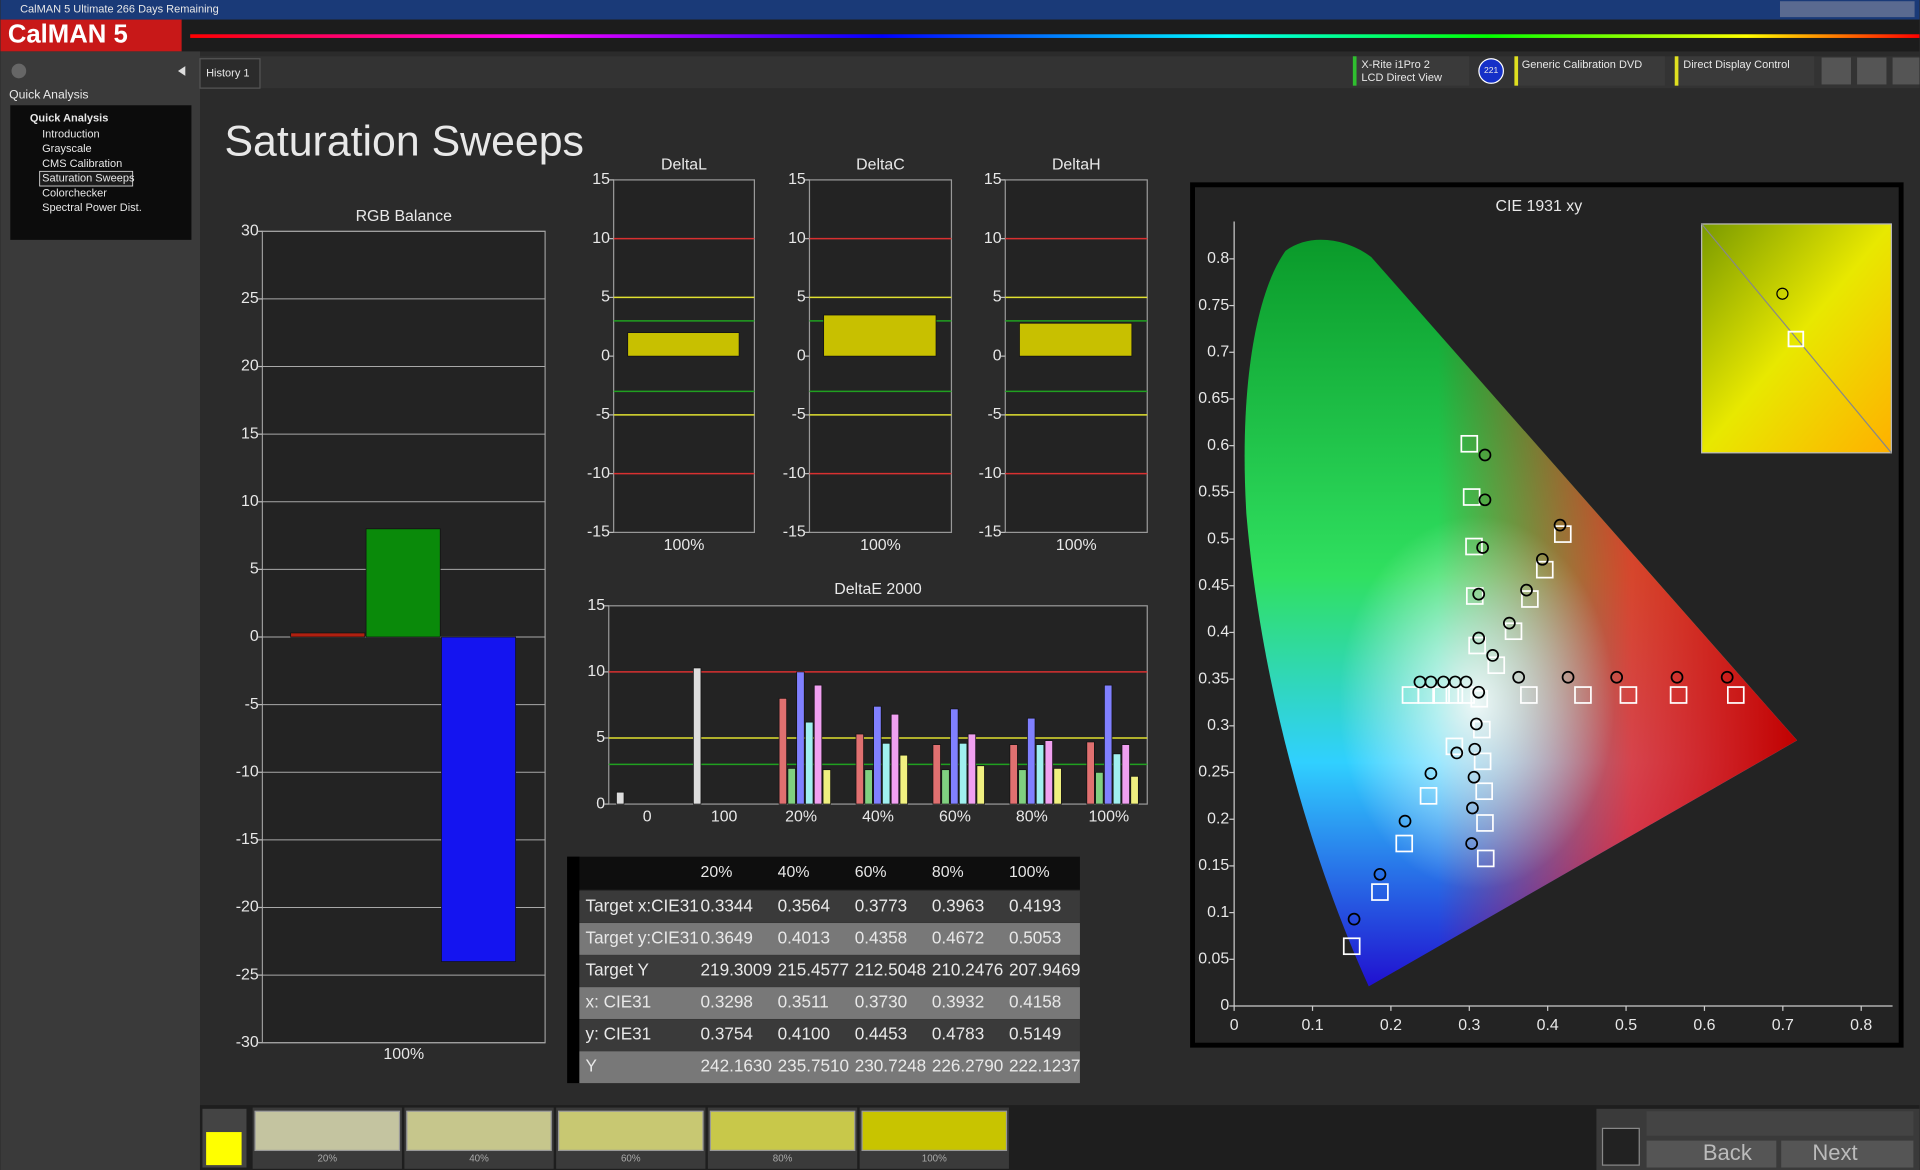 The height and width of the screenshot is (1170, 1920). Describe the element at coordinates (1218, 445) in the screenshot. I see `y-tick-label: 0.6` at that location.